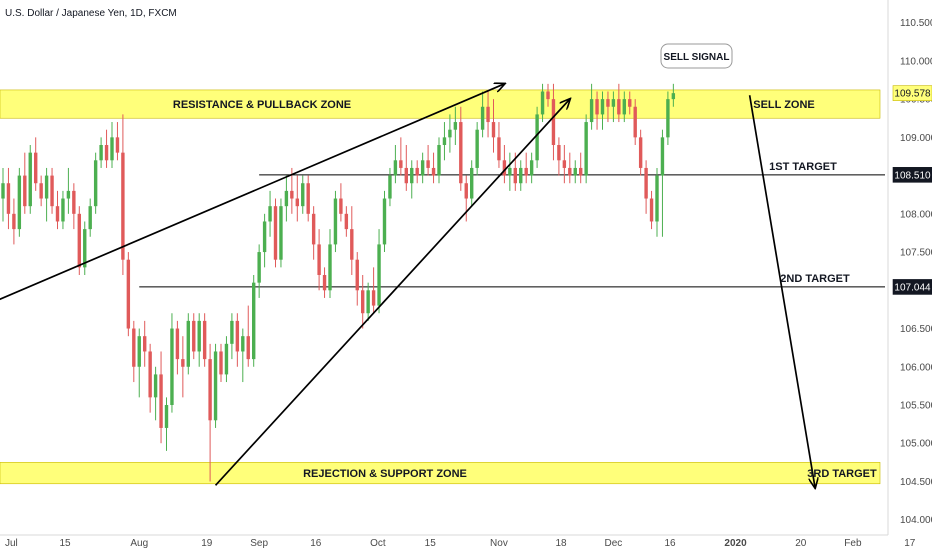 The height and width of the screenshot is (550, 932). I want to click on y-tick-label: 107.500, so click(916, 253).